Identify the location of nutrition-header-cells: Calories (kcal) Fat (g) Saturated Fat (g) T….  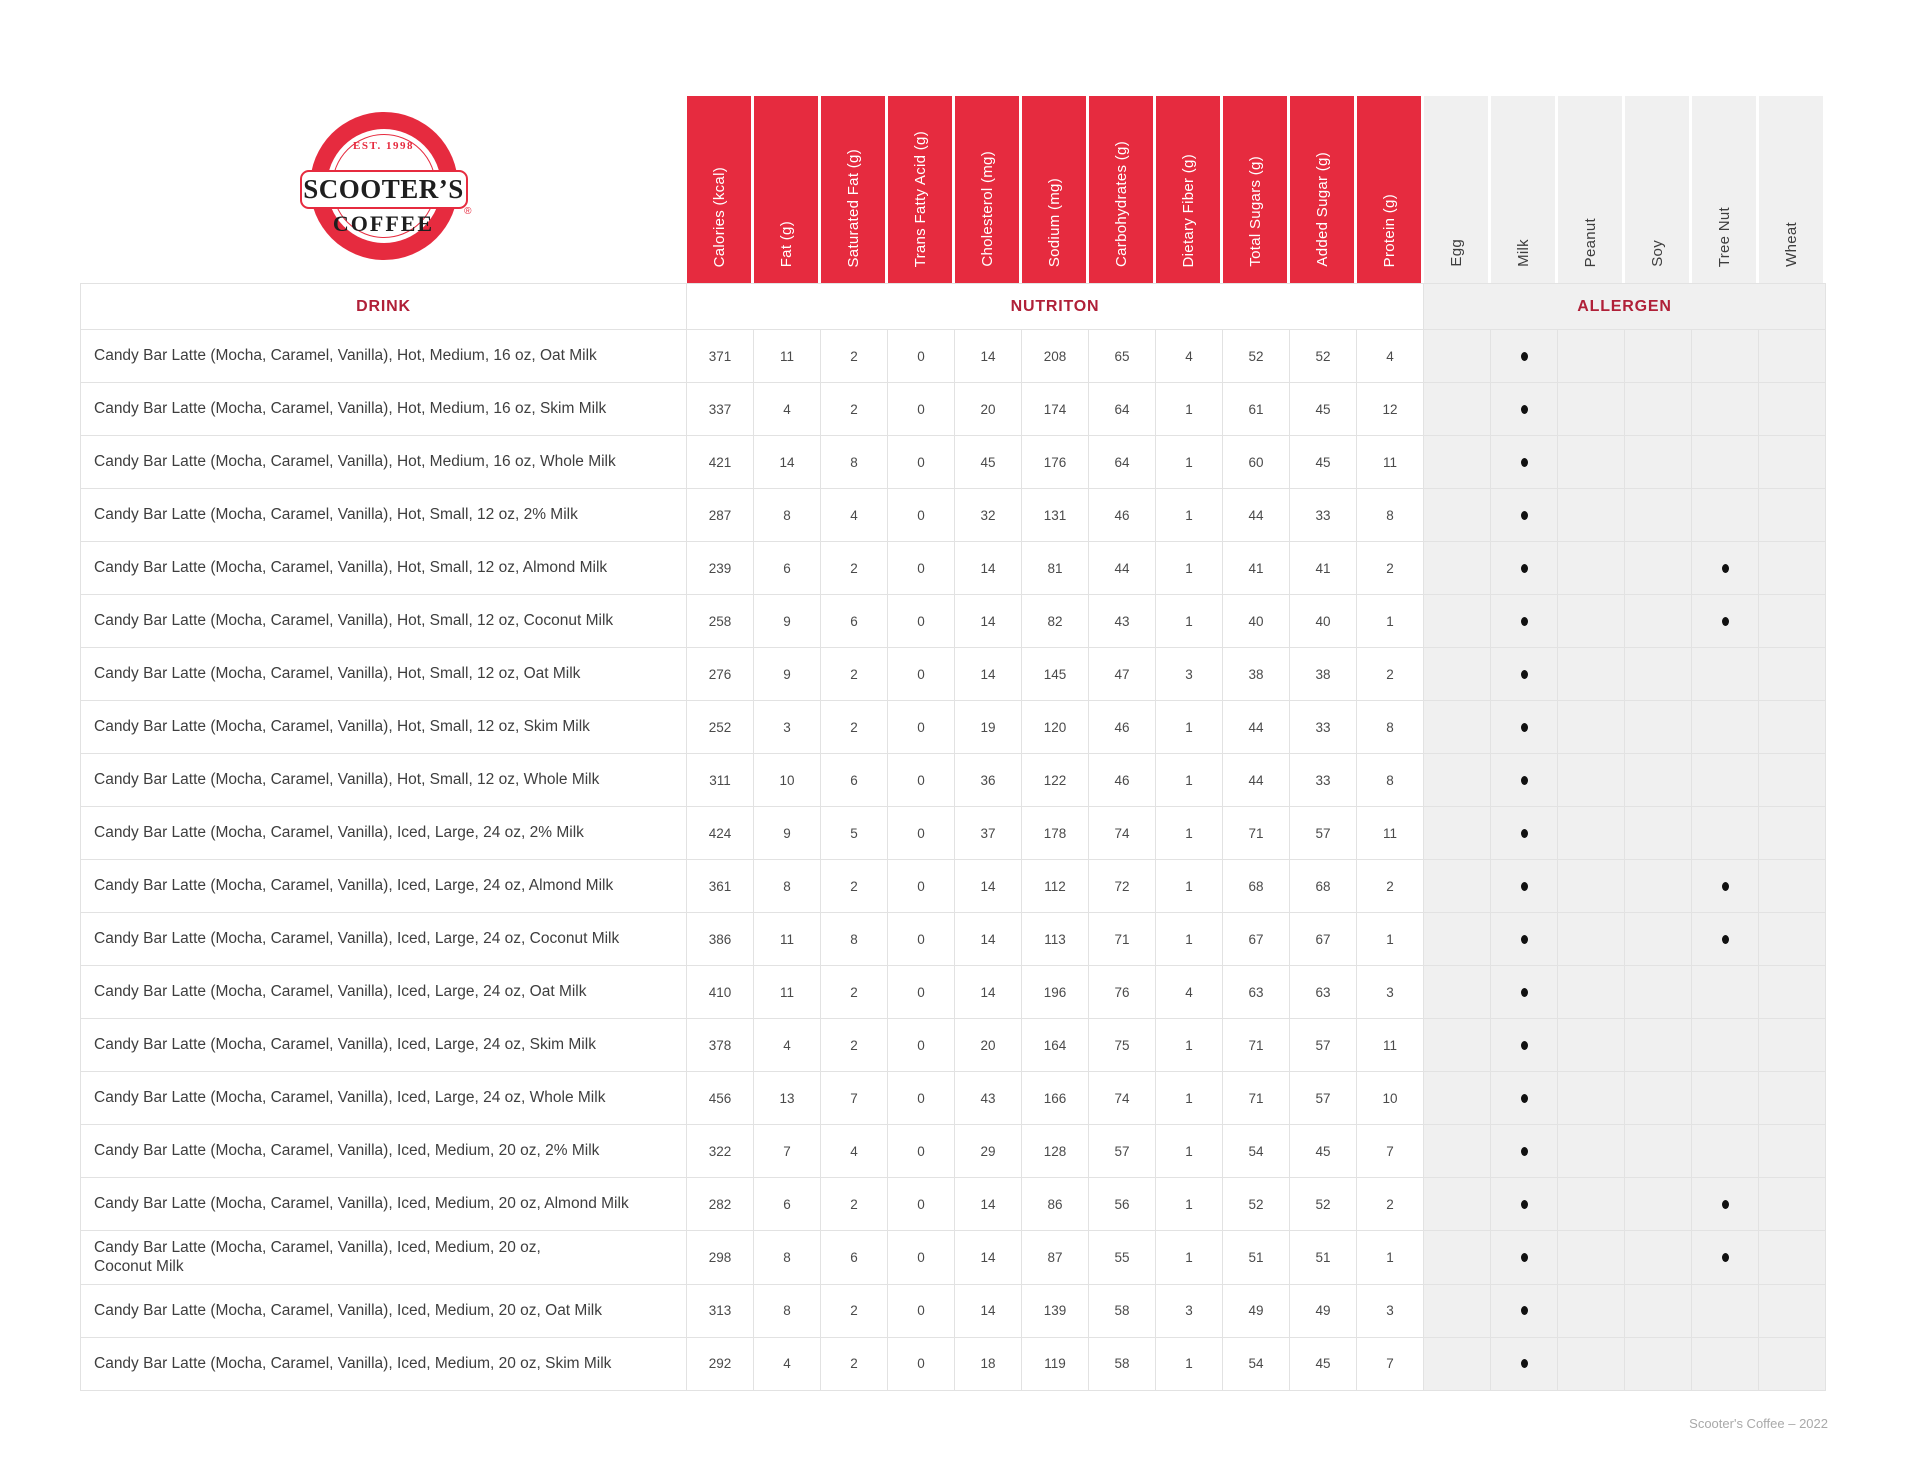
(1055, 189).